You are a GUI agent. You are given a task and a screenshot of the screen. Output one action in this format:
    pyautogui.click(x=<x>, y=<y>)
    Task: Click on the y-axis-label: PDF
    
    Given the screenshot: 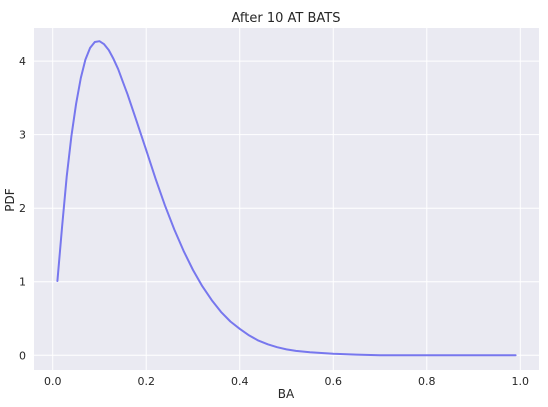 What is the action you would take?
    pyautogui.click(x=10, y=199)
    